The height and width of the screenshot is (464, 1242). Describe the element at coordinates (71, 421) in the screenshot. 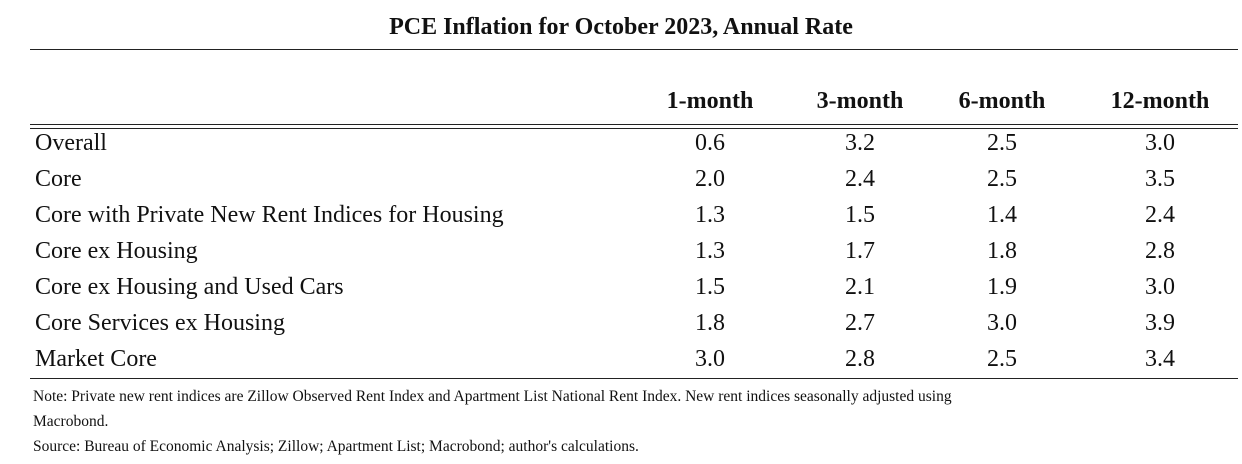

I see `note-line-continued: Macrobond.` at that location.